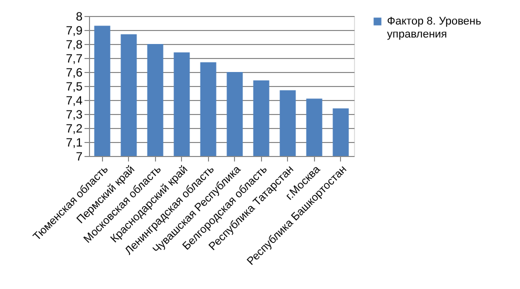  I want to click on y-tick-label: 7,8, so click(74, 45).